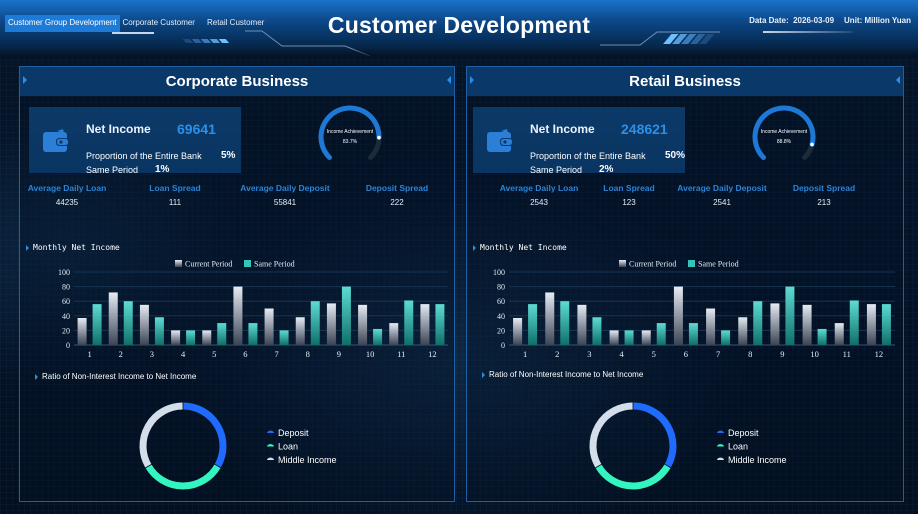 The width and height of the screenshot is (918, 514). What do you see at coordinates (525, 354) in the screenshot?
I see `svg-text: 1` at bounding box center [525, 354].